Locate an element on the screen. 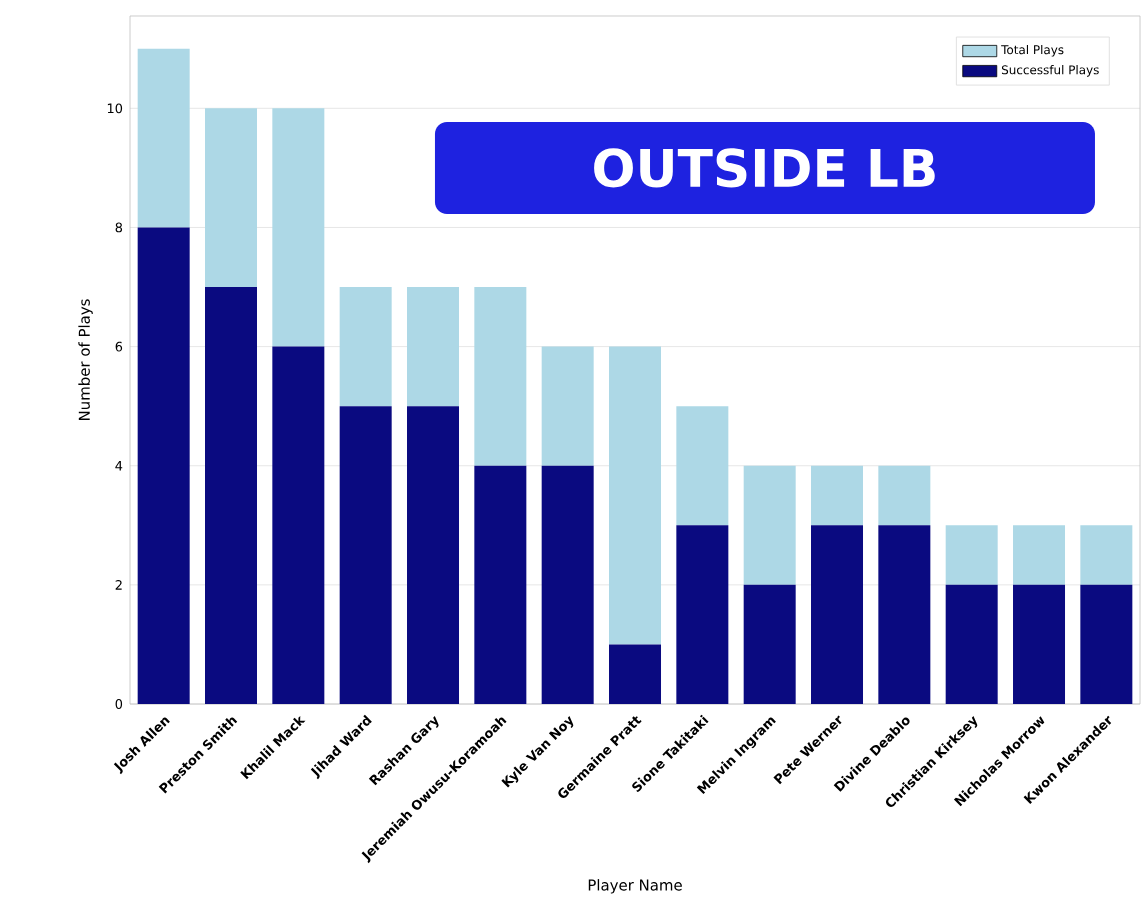 The image size is (1148, 902). annotation: OUTSIDE LB is located at coordinates (764, 168).